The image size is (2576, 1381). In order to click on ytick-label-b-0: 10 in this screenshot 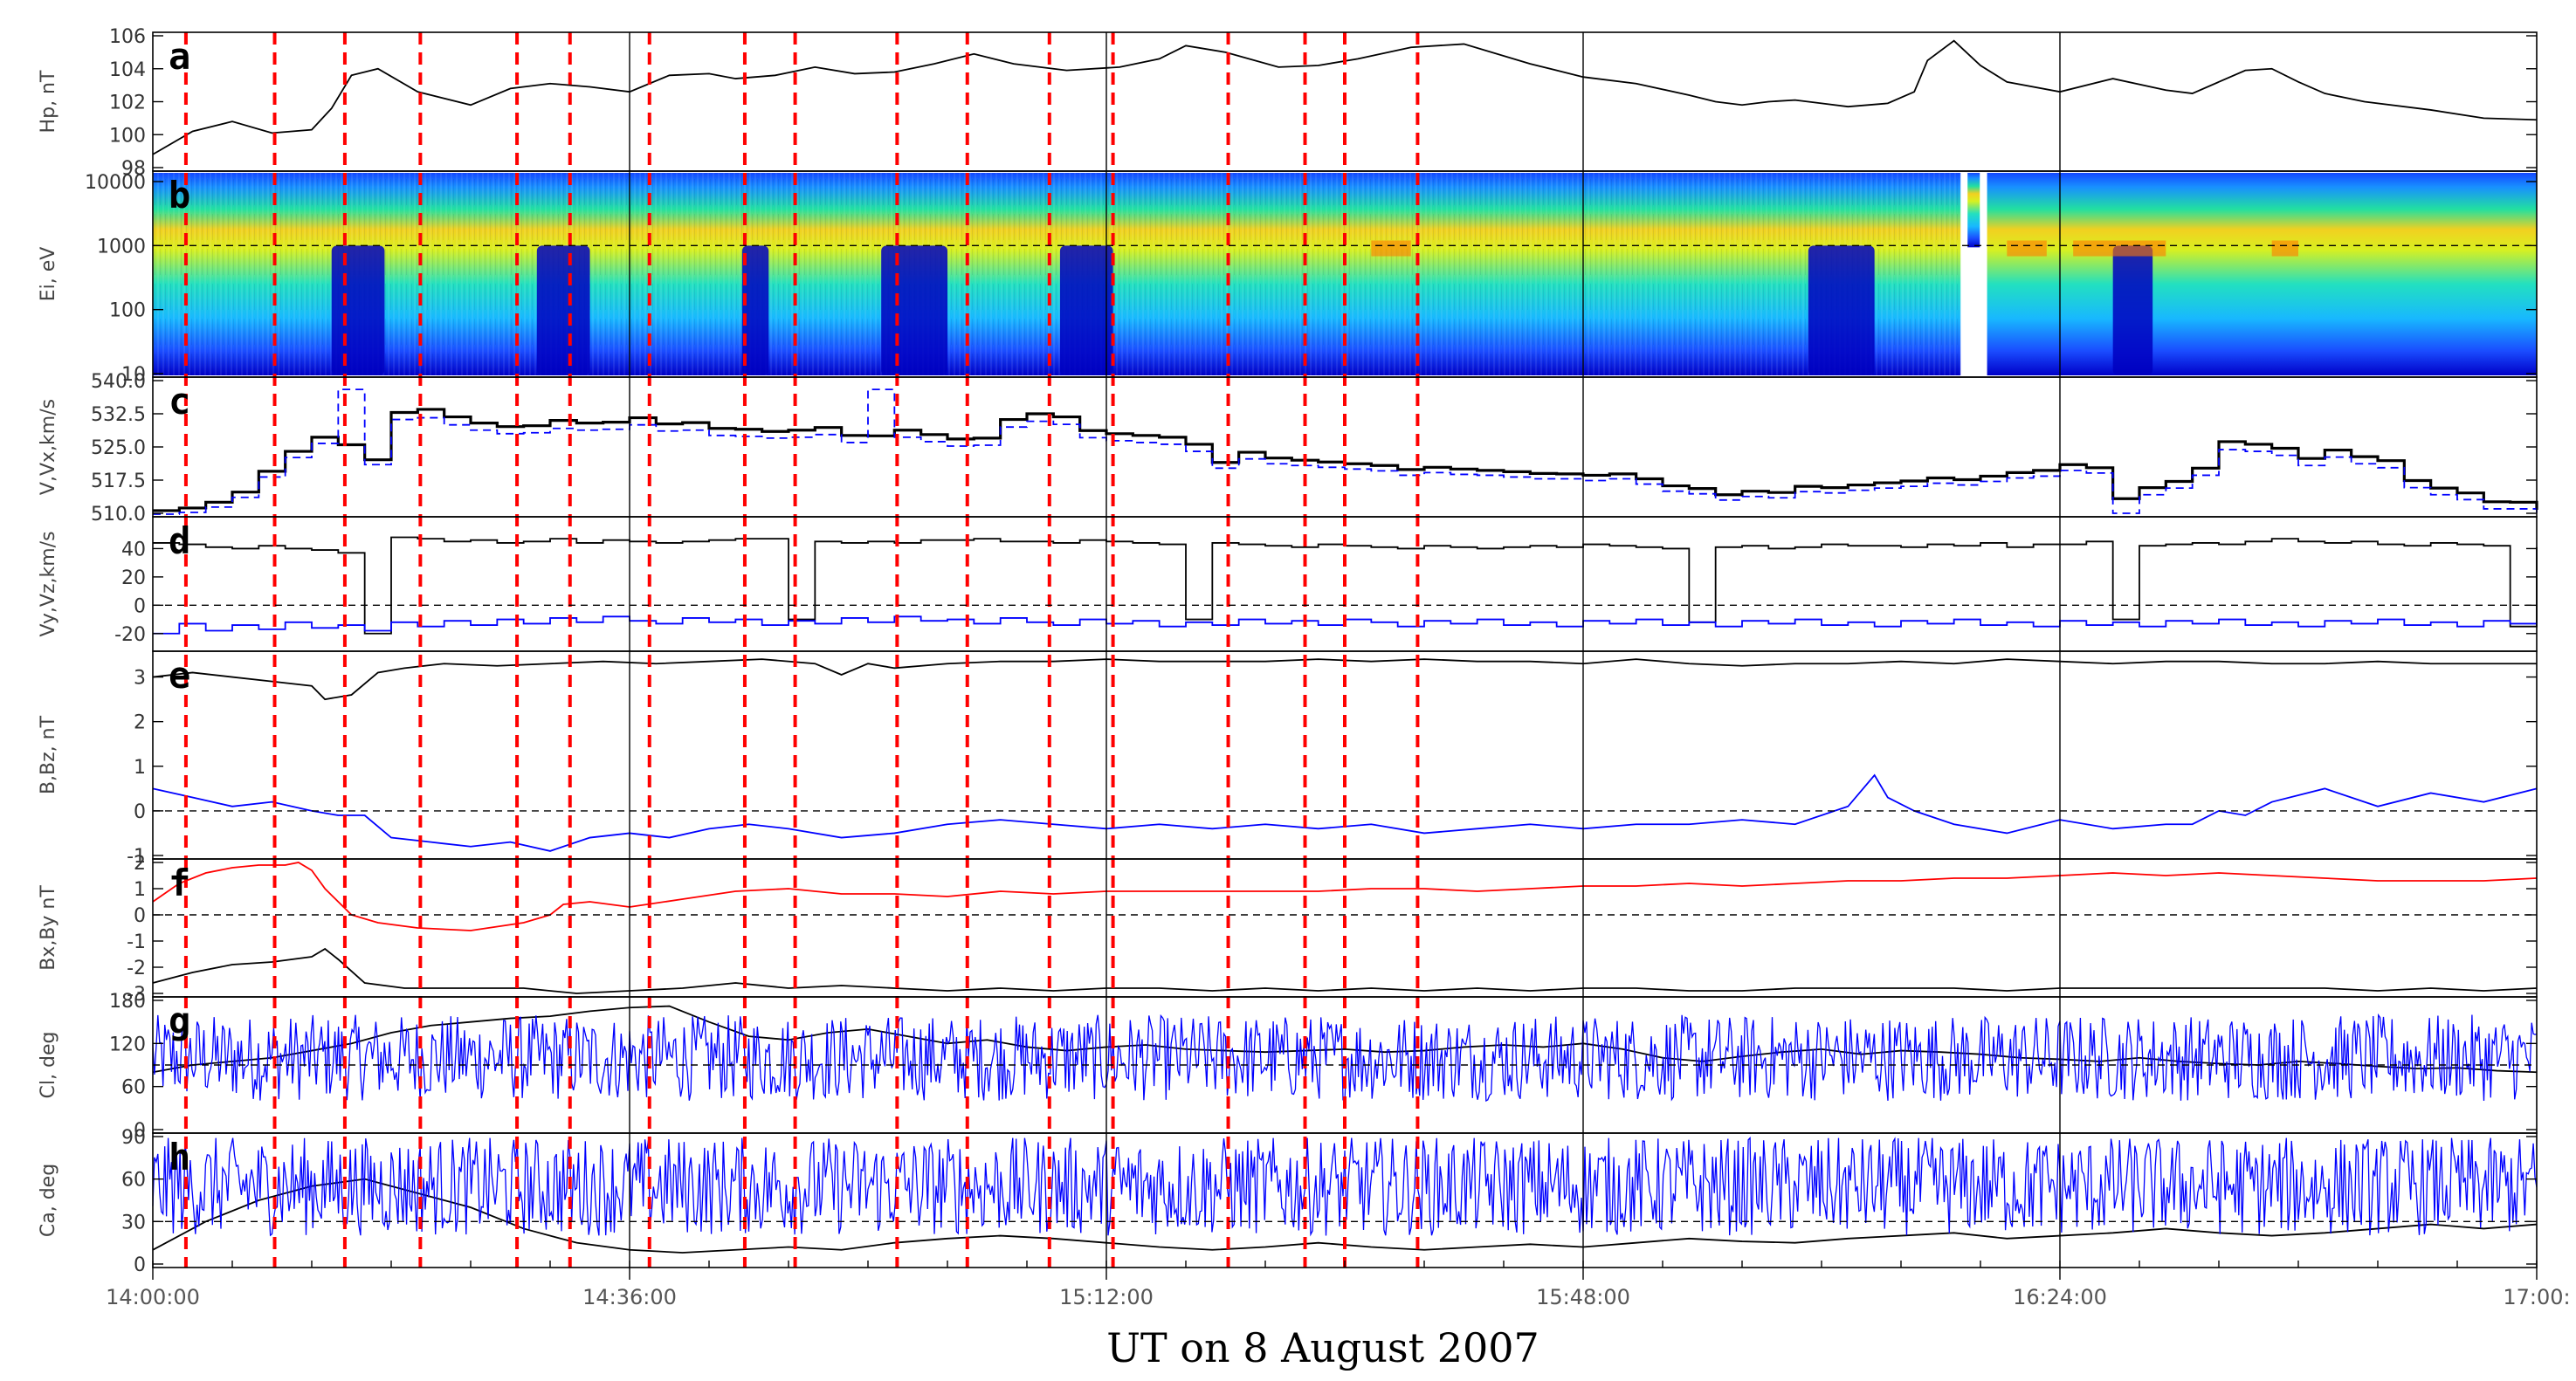, I will do `click(133, 375)`.